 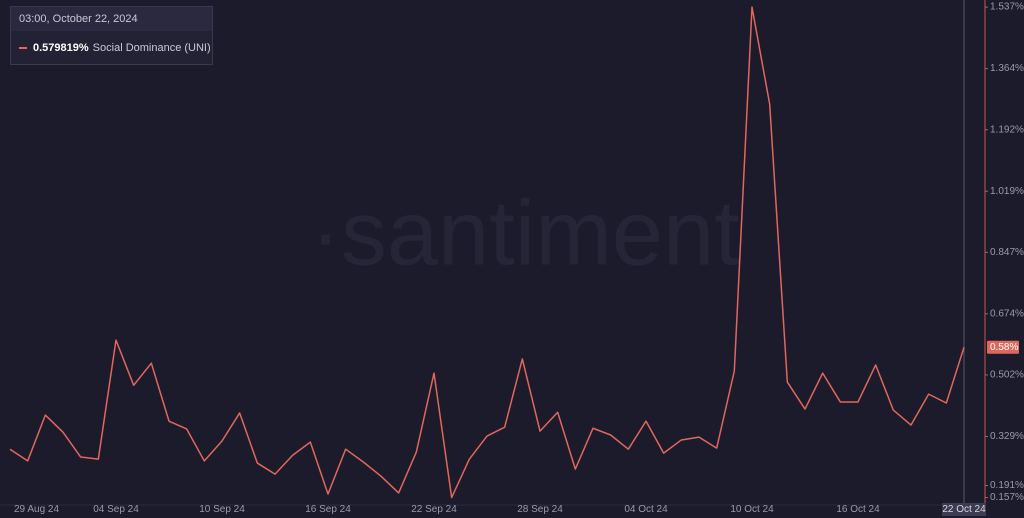 What do you see at coordinates (61, 48) in the screenshot?
I see `tooltip-value: 0.579819%` at bounding box center [61, 48].